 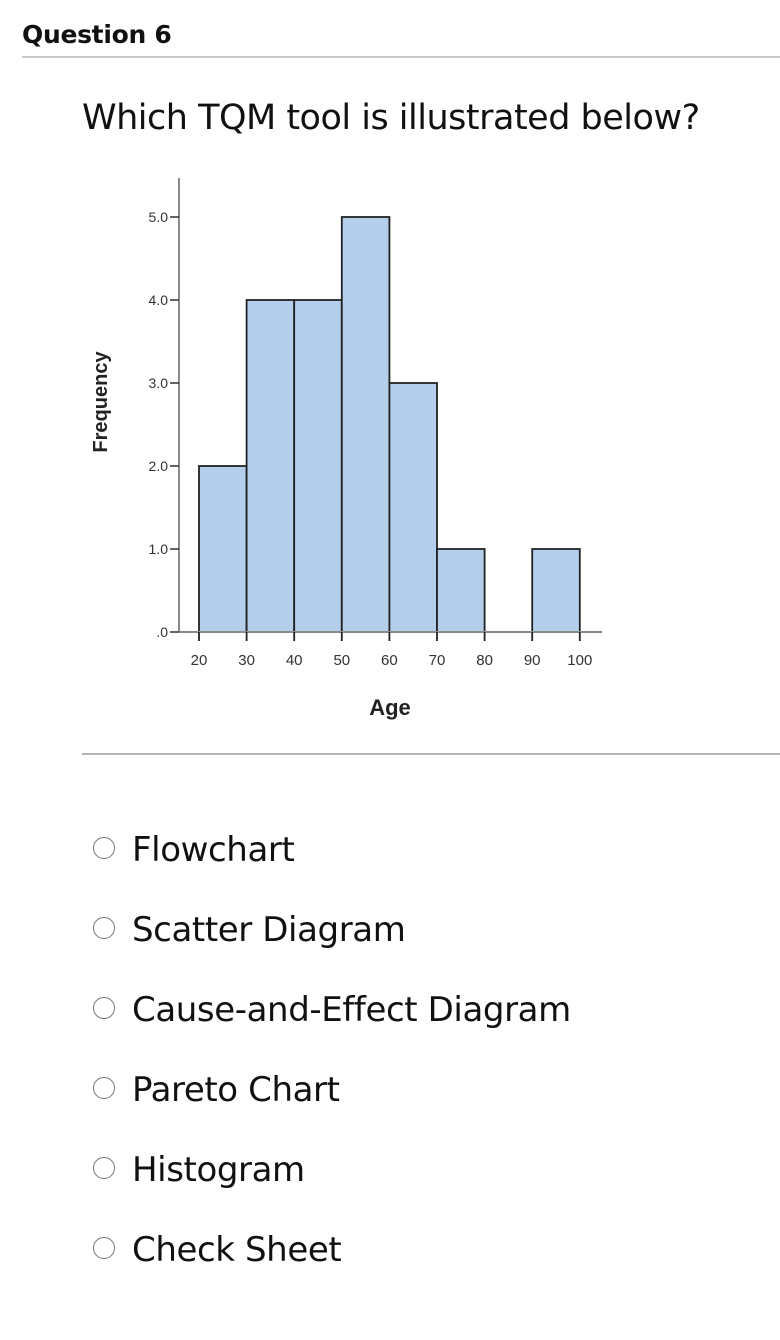 What do you see at coordinates (391, 118) in the screenshot?
I see `question-text: Which TQM tool is illustrated below?` at bounding box center [391, 118].